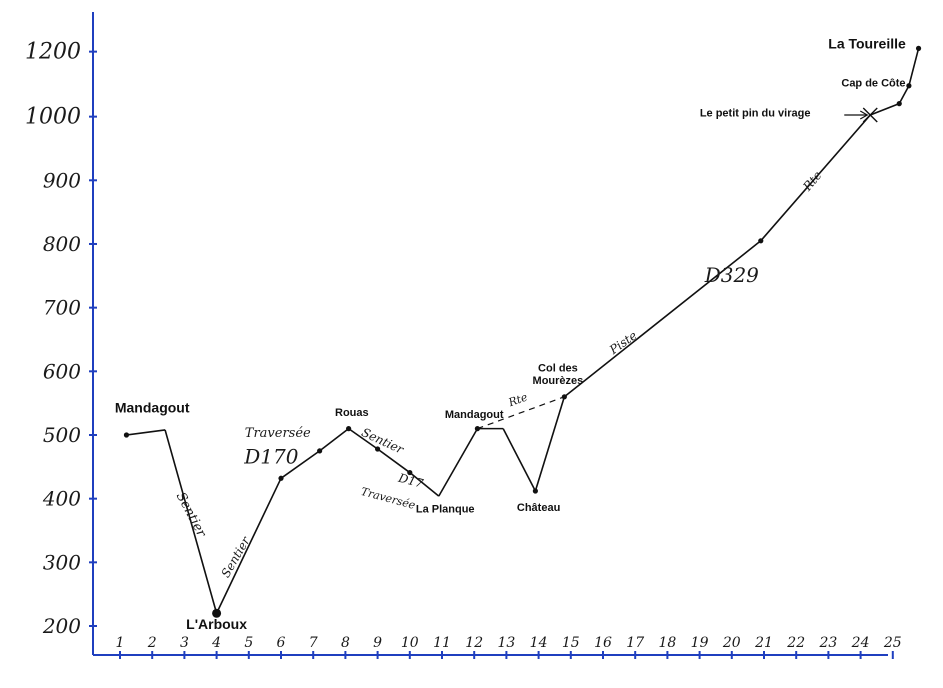 The height and width of the screenshot is (688, 943). Describe the element at coordinates (635, 643) in the screenshot. I see `x-tick-label: 17` at that location.